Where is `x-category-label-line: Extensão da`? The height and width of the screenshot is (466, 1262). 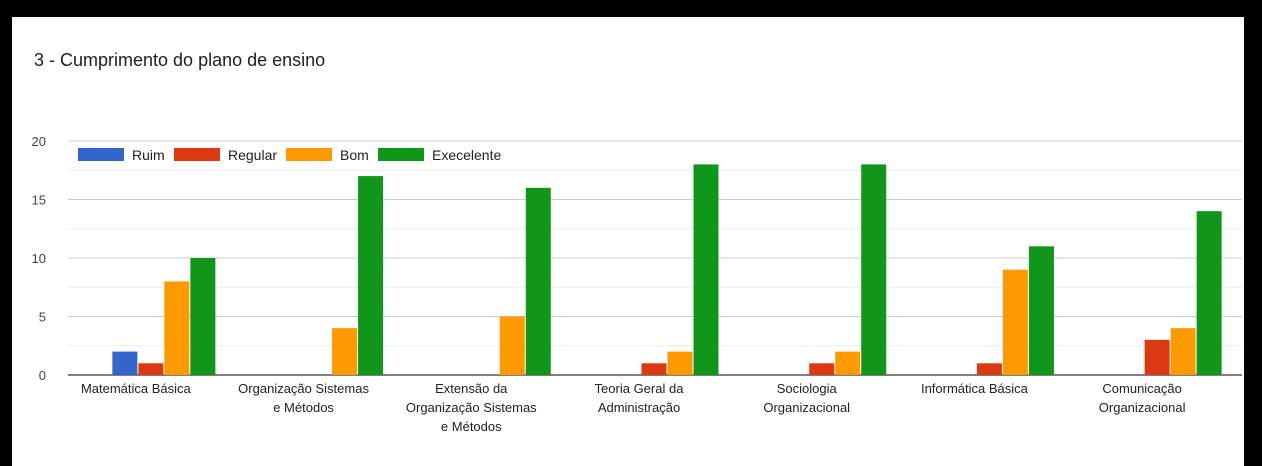 x-category-label-line: Extensão da is located at coordinates (471, 388).